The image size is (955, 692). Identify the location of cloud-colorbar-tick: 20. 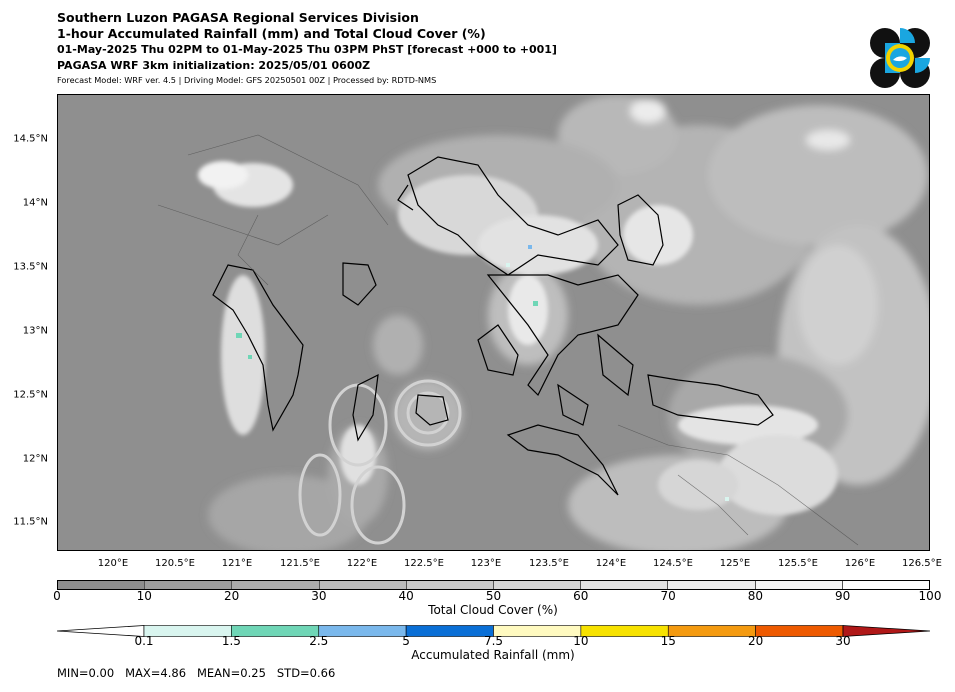
(231, 596).